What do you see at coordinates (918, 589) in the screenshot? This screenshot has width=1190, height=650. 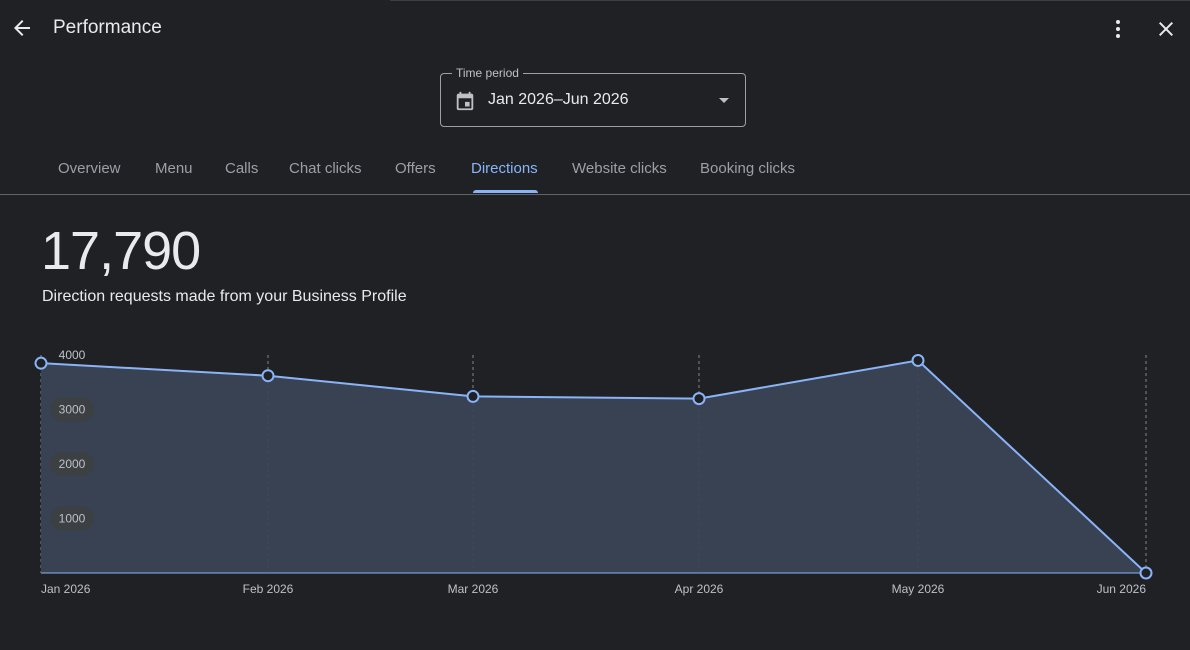 I see `x-tick-label-5: May 2026` at bounding box center [918, 589].